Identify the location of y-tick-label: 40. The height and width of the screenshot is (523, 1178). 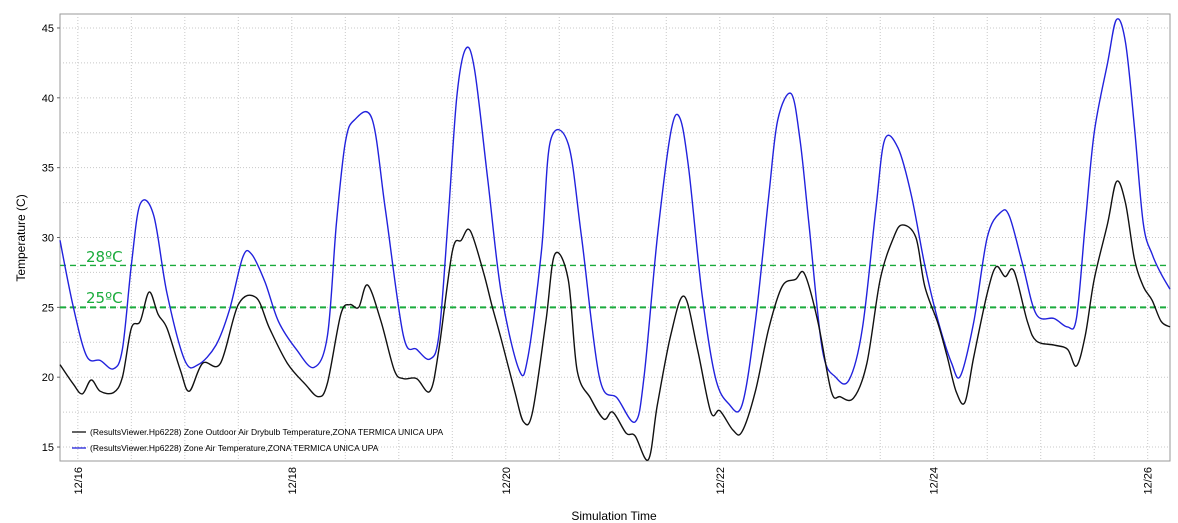
(48, 99).